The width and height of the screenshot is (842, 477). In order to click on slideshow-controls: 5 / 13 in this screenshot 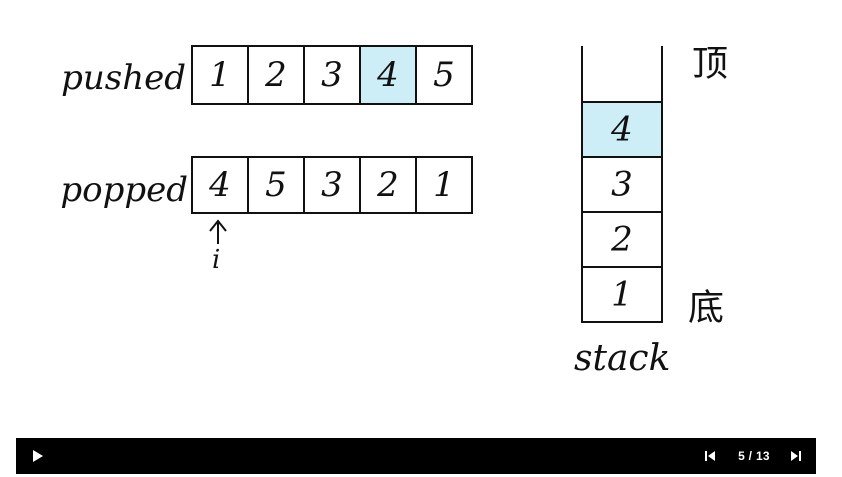, I will do `click(416, 456)`.